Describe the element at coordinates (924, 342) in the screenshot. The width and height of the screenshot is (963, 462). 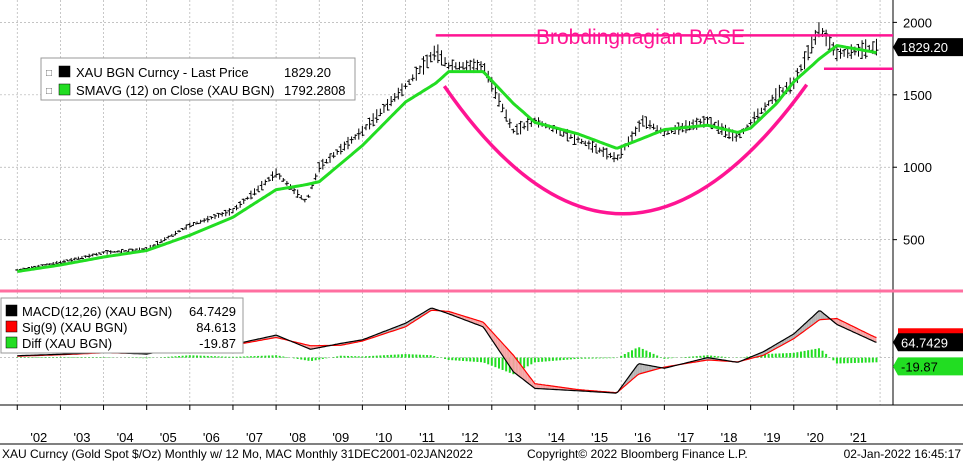
I see `macd-tag: 64.7429` at that location.